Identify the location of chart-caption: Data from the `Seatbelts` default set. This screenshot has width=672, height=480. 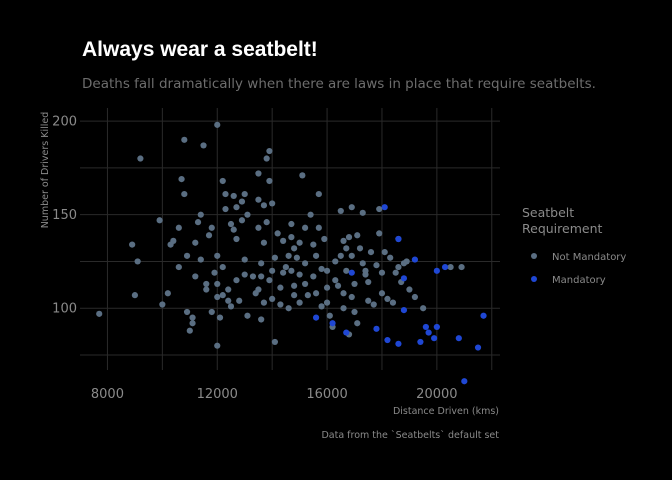
(410, 435).